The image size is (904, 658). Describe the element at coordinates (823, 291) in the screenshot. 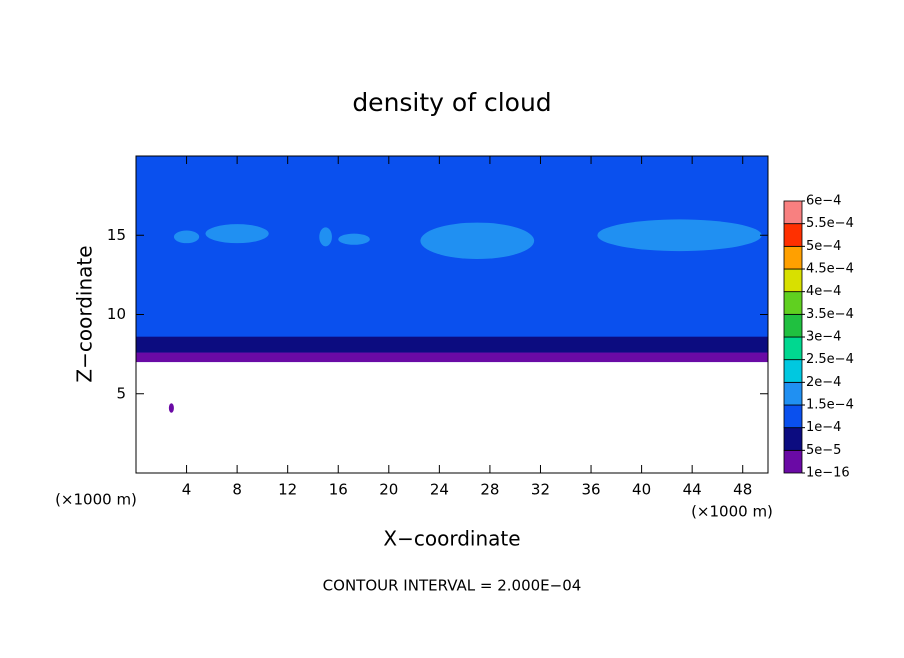

I see `colorbar-label: 4e−4` at that location.